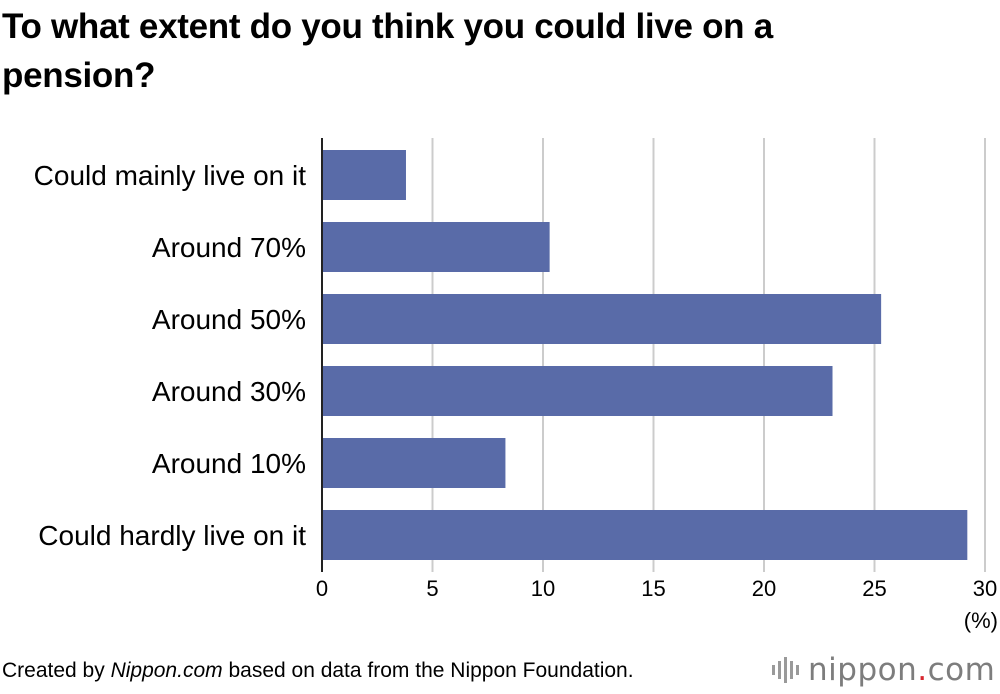 The width and height of the screenshot is (1000, 694). Describe the element at coordinates (863, 670) in the screenshot. I see `logo-name: nippon` at that location.